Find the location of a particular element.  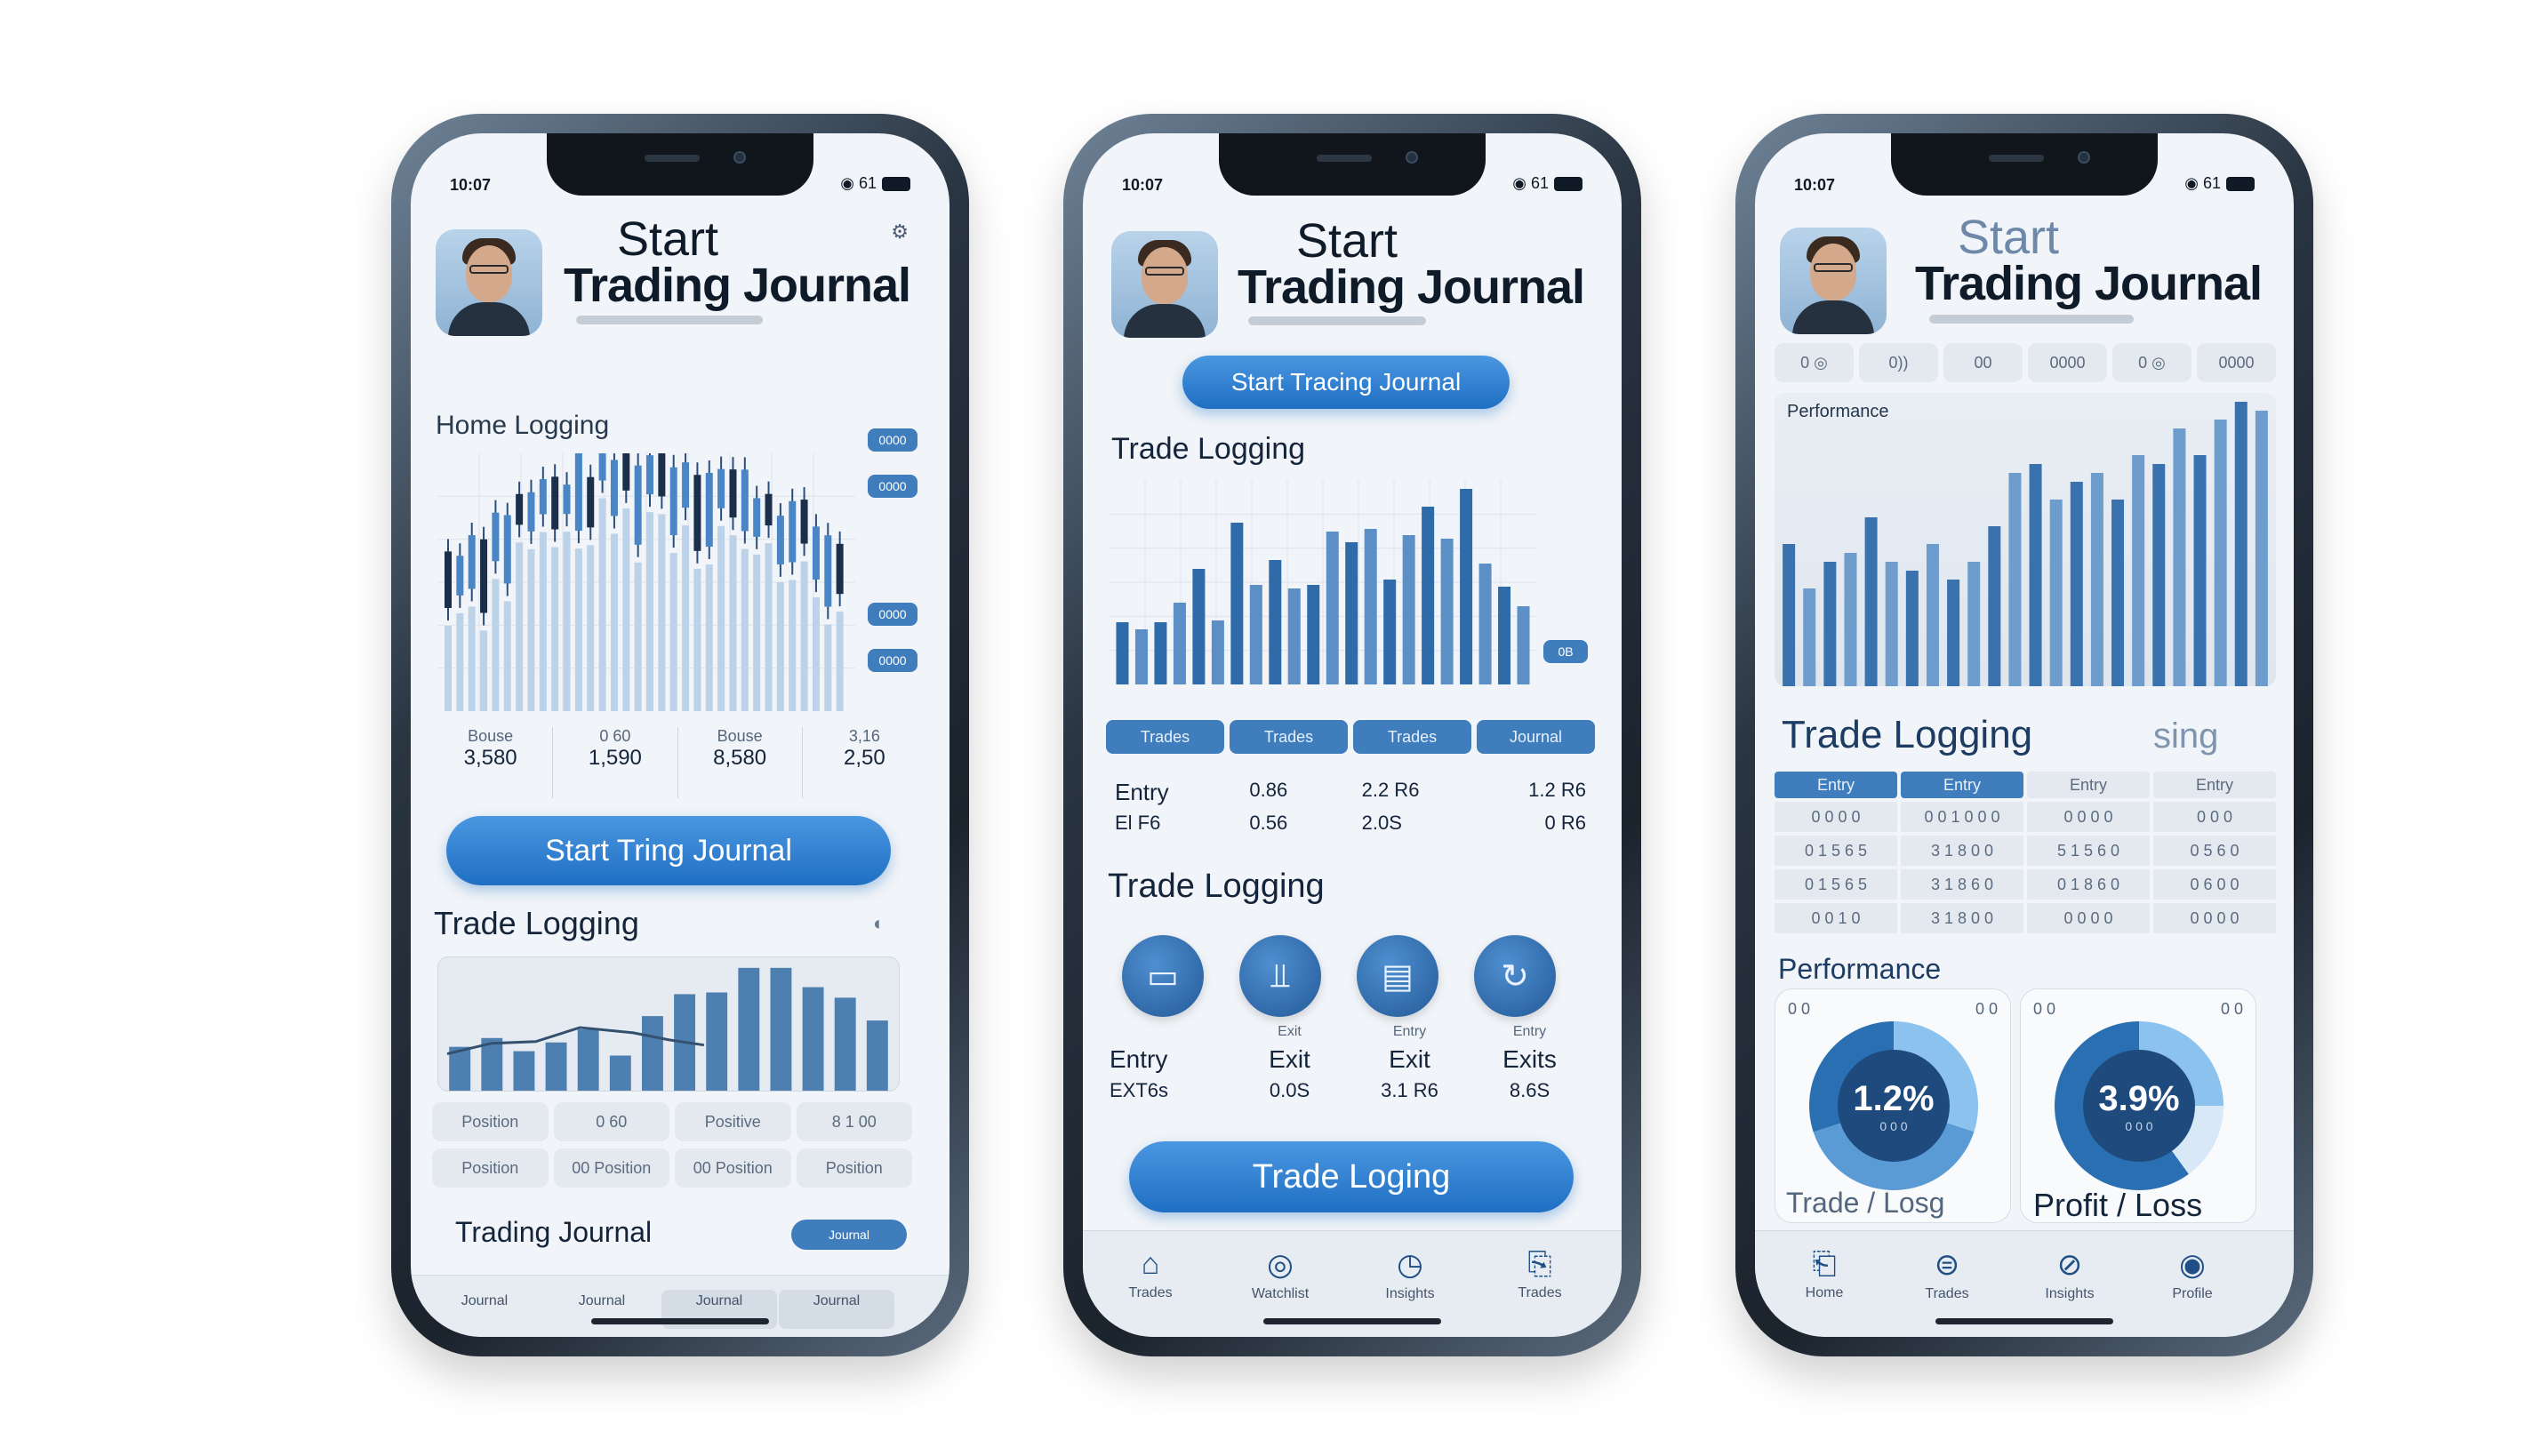

filter-chip: 0)) is located at coordinates (1899, 362).